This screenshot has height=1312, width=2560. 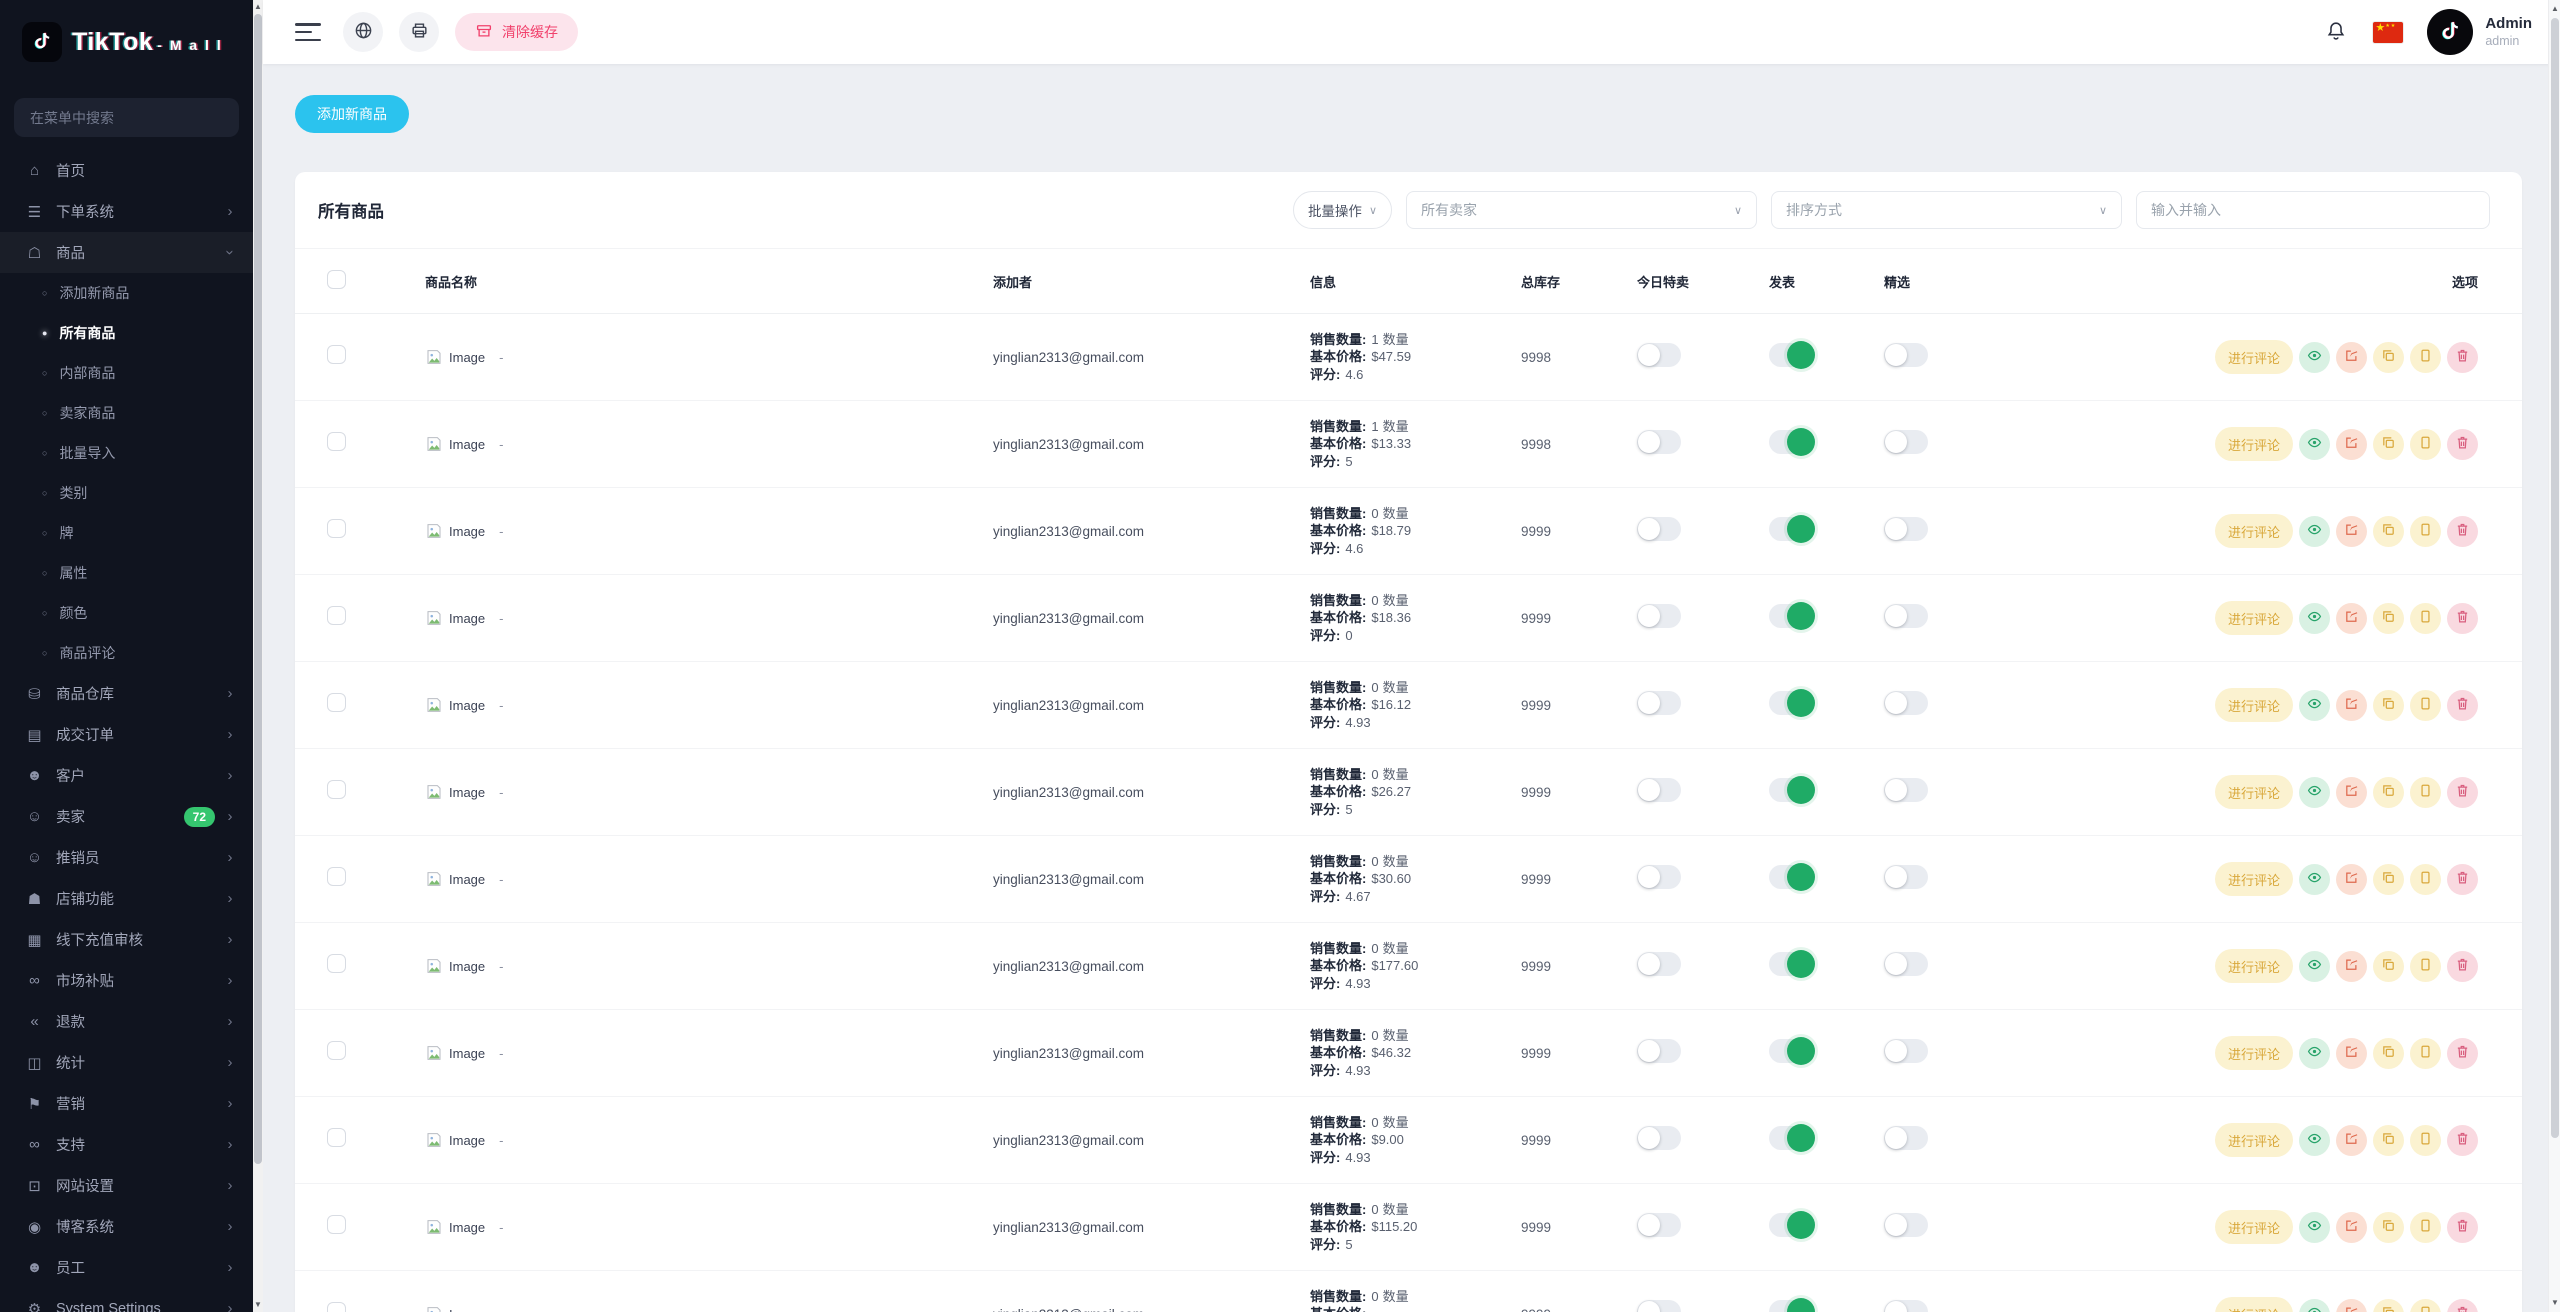 I want to click on user-avatar, so click(x=2450, y=32).